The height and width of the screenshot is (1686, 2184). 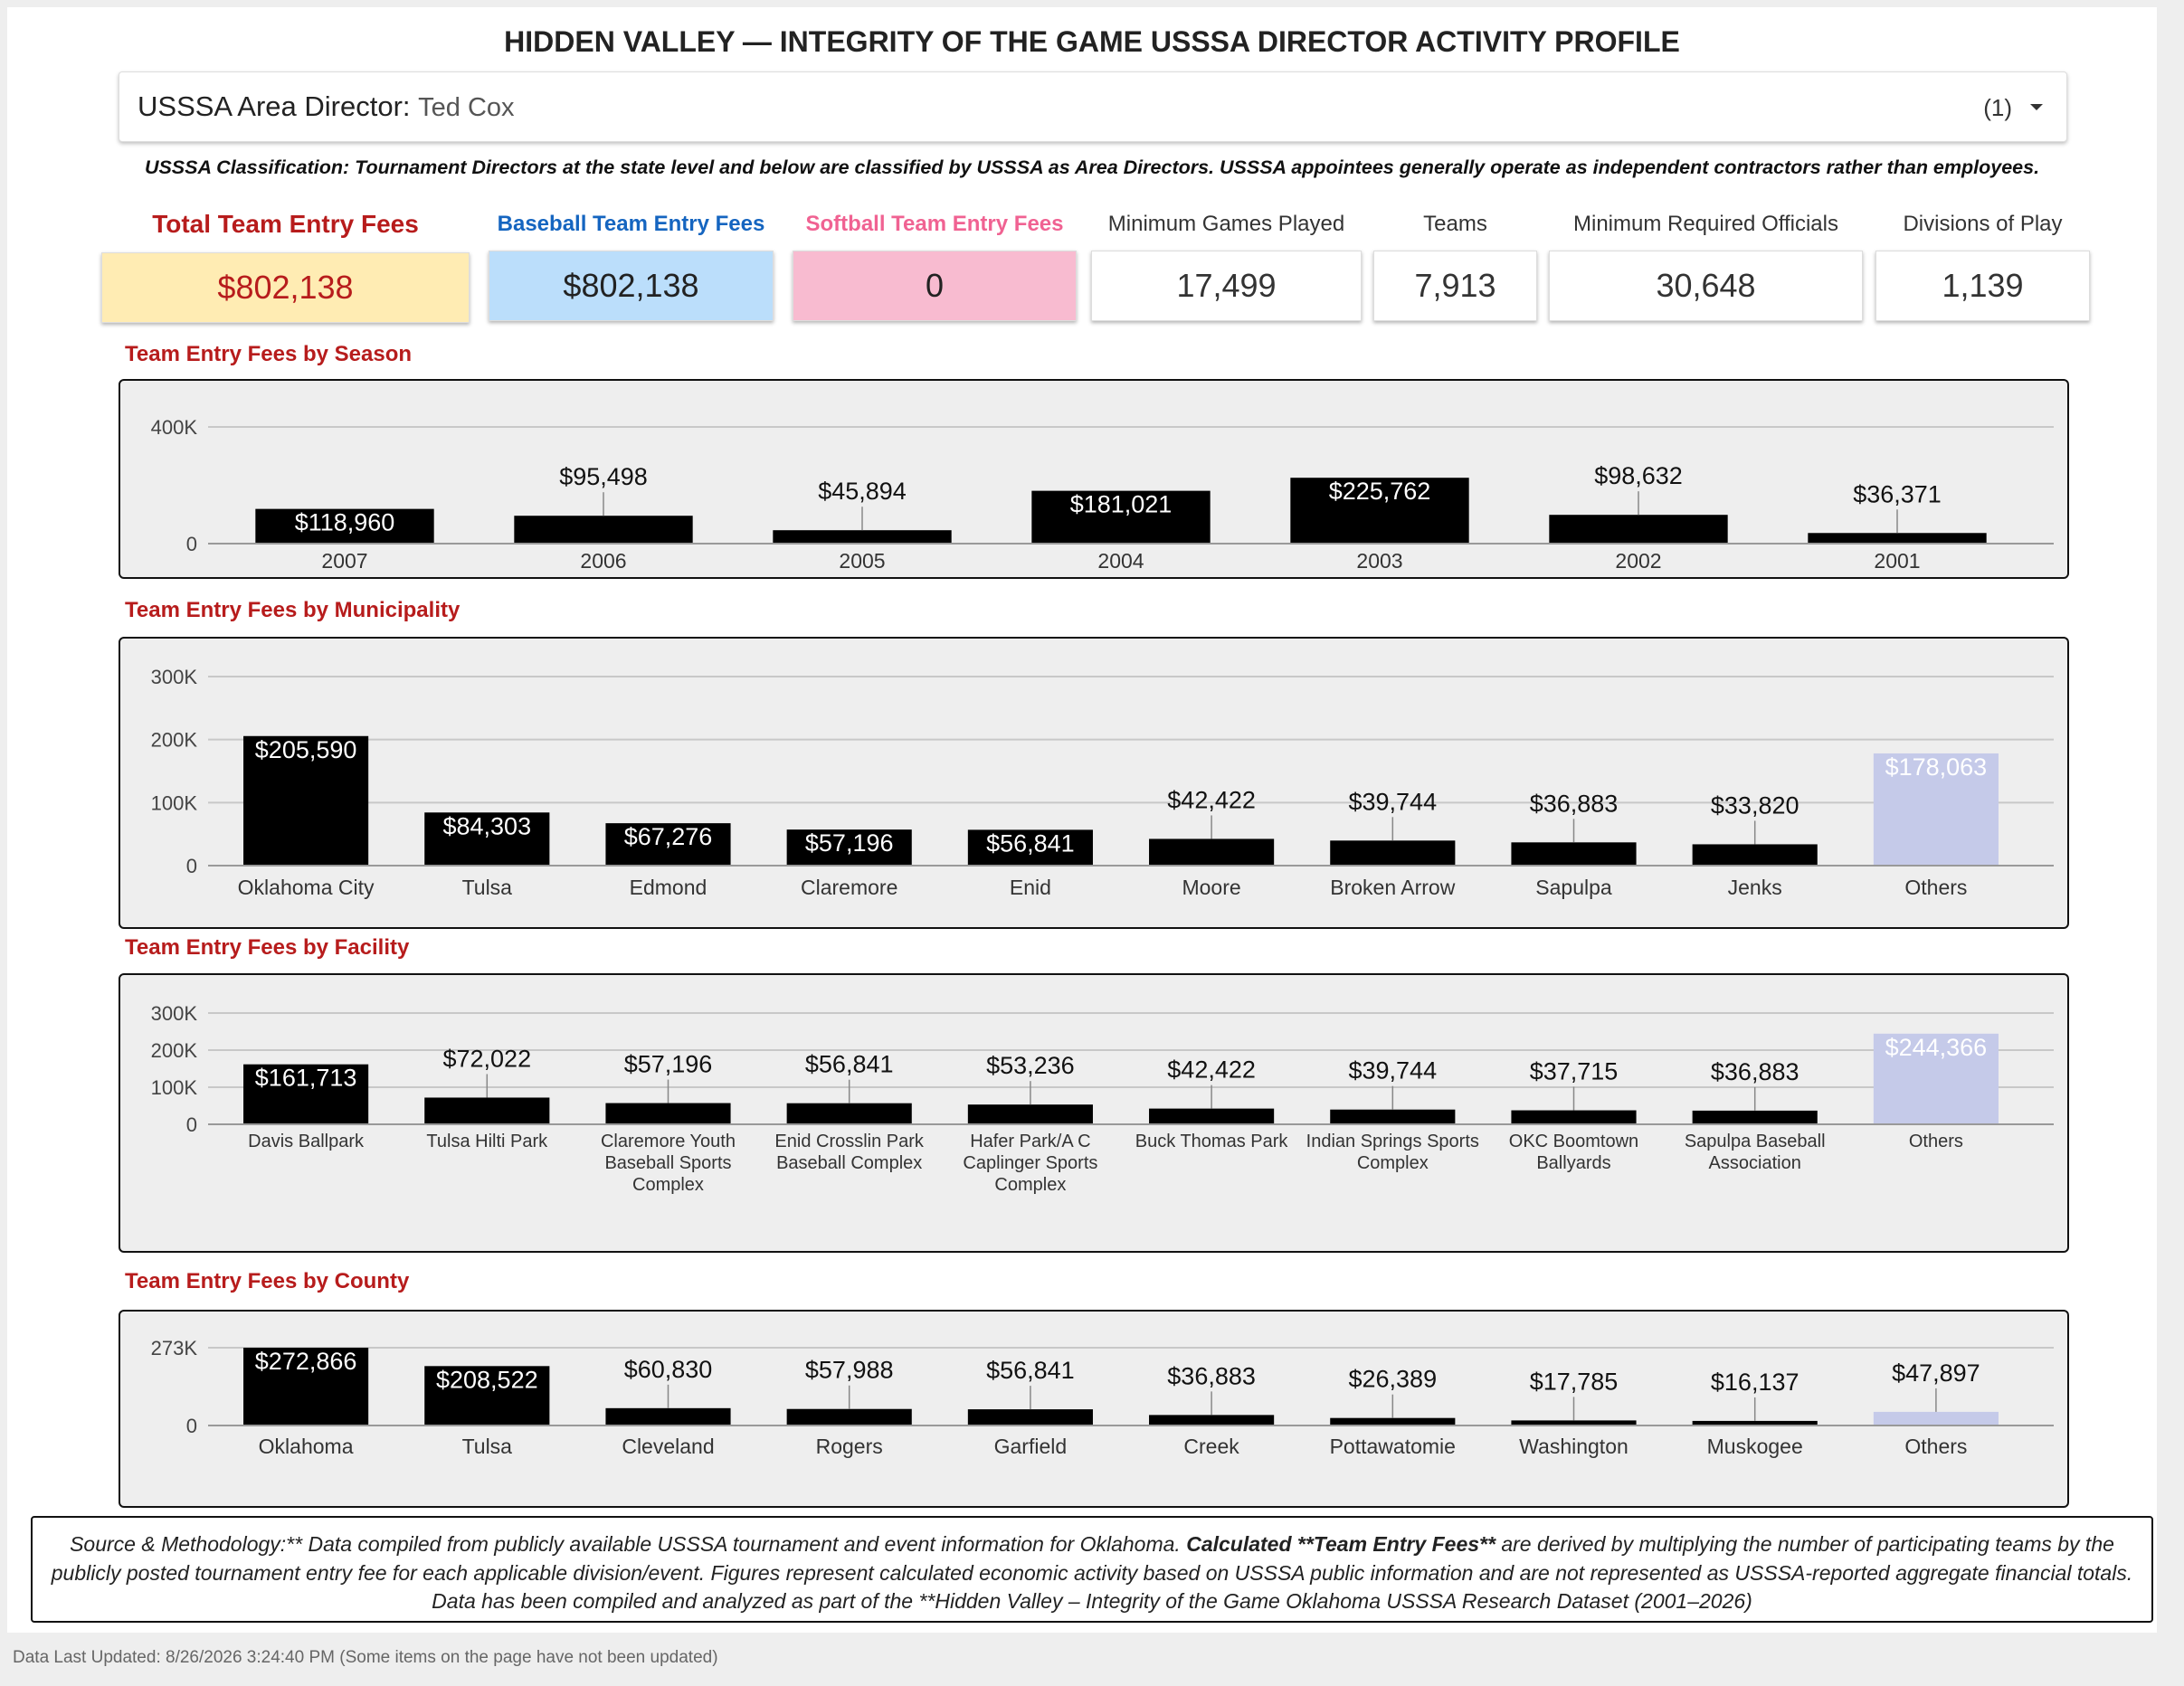 I want to click on kpi-label: Divisions of Play, so click(x=1983, y=224).